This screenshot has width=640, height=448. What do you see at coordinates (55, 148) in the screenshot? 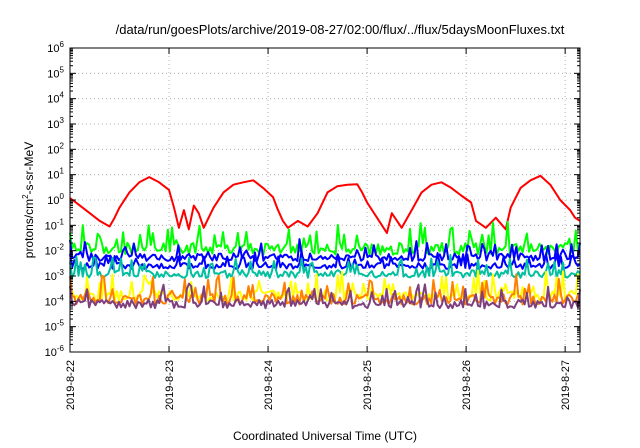
I see `y-tick-label: 10²` at bounding box center [55, 148].